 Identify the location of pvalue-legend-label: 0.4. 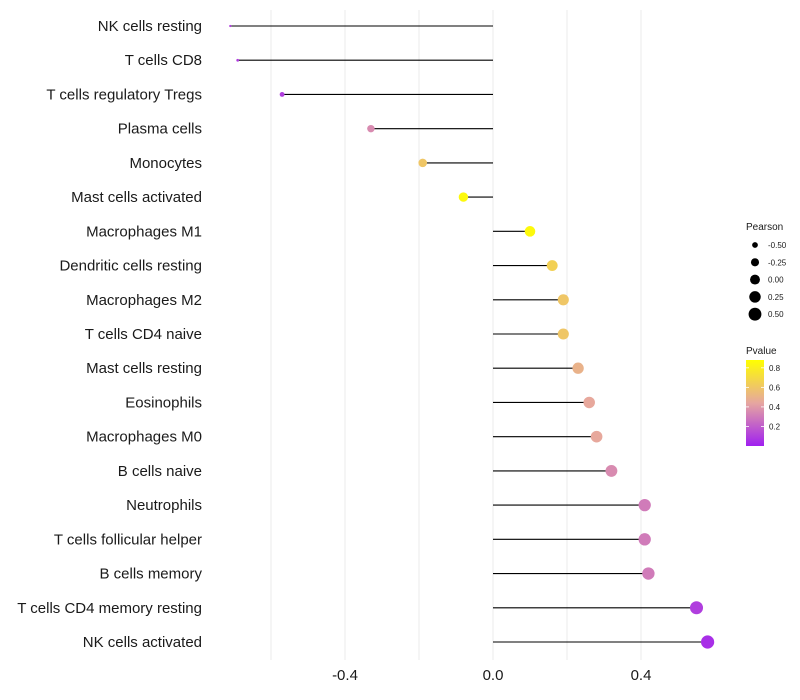
(775, 407).